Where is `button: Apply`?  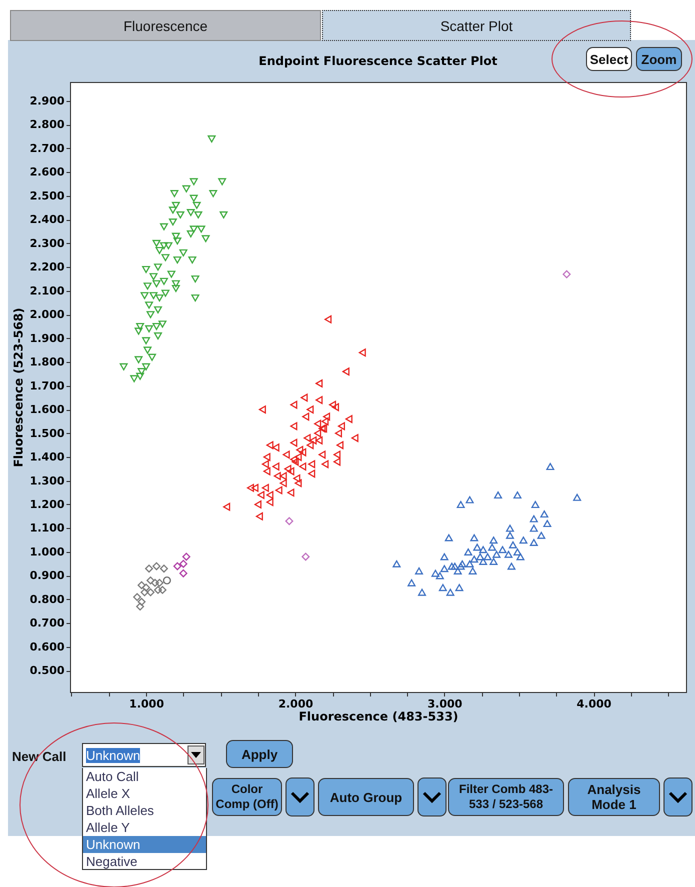 button: Apply is located at coordinates (259, 754).